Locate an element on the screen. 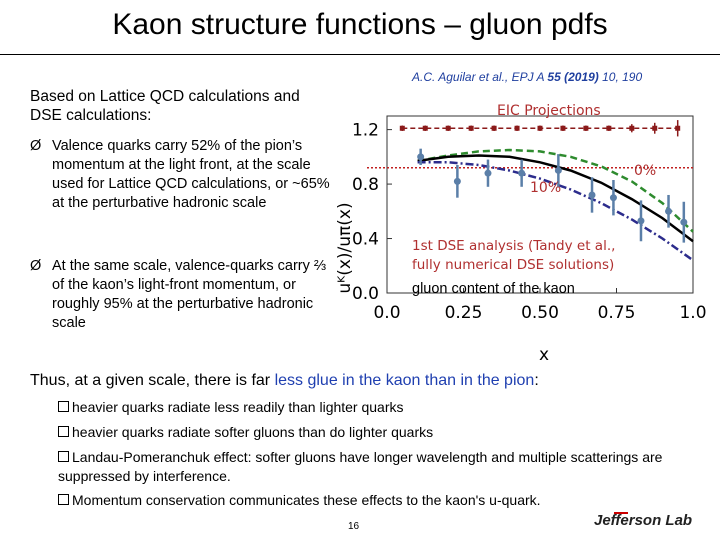 The height and width of the screenshot is (540, 720). y-tick-label: 0.0 is located at coordinates (365, 294).